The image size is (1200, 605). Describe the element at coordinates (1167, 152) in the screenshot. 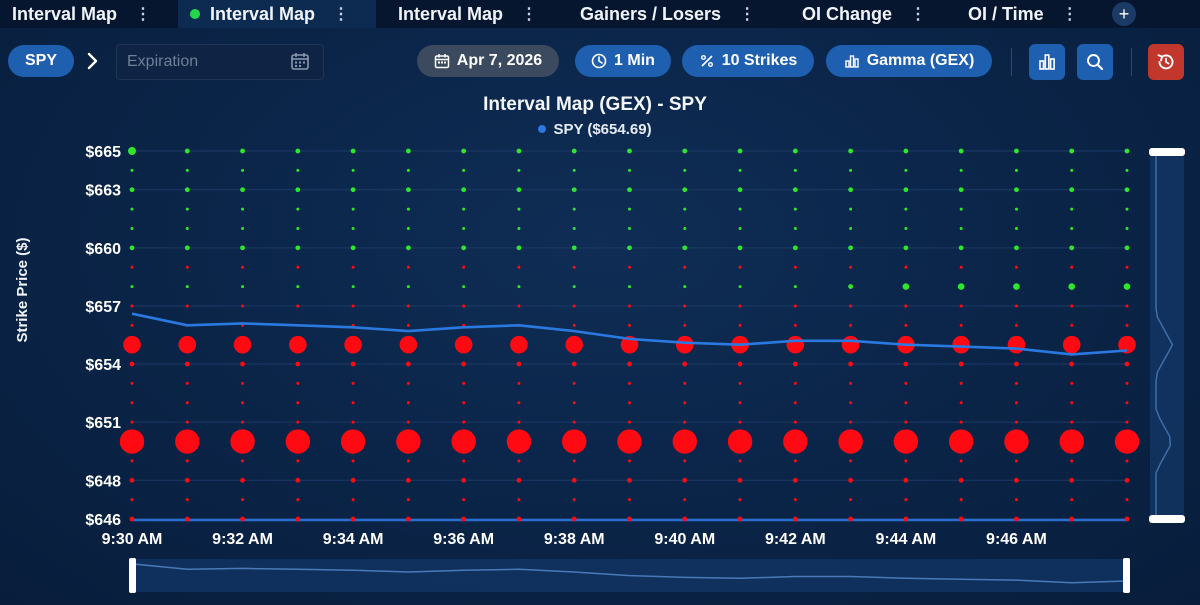

I see `vertical-range-handle-top` at that location.